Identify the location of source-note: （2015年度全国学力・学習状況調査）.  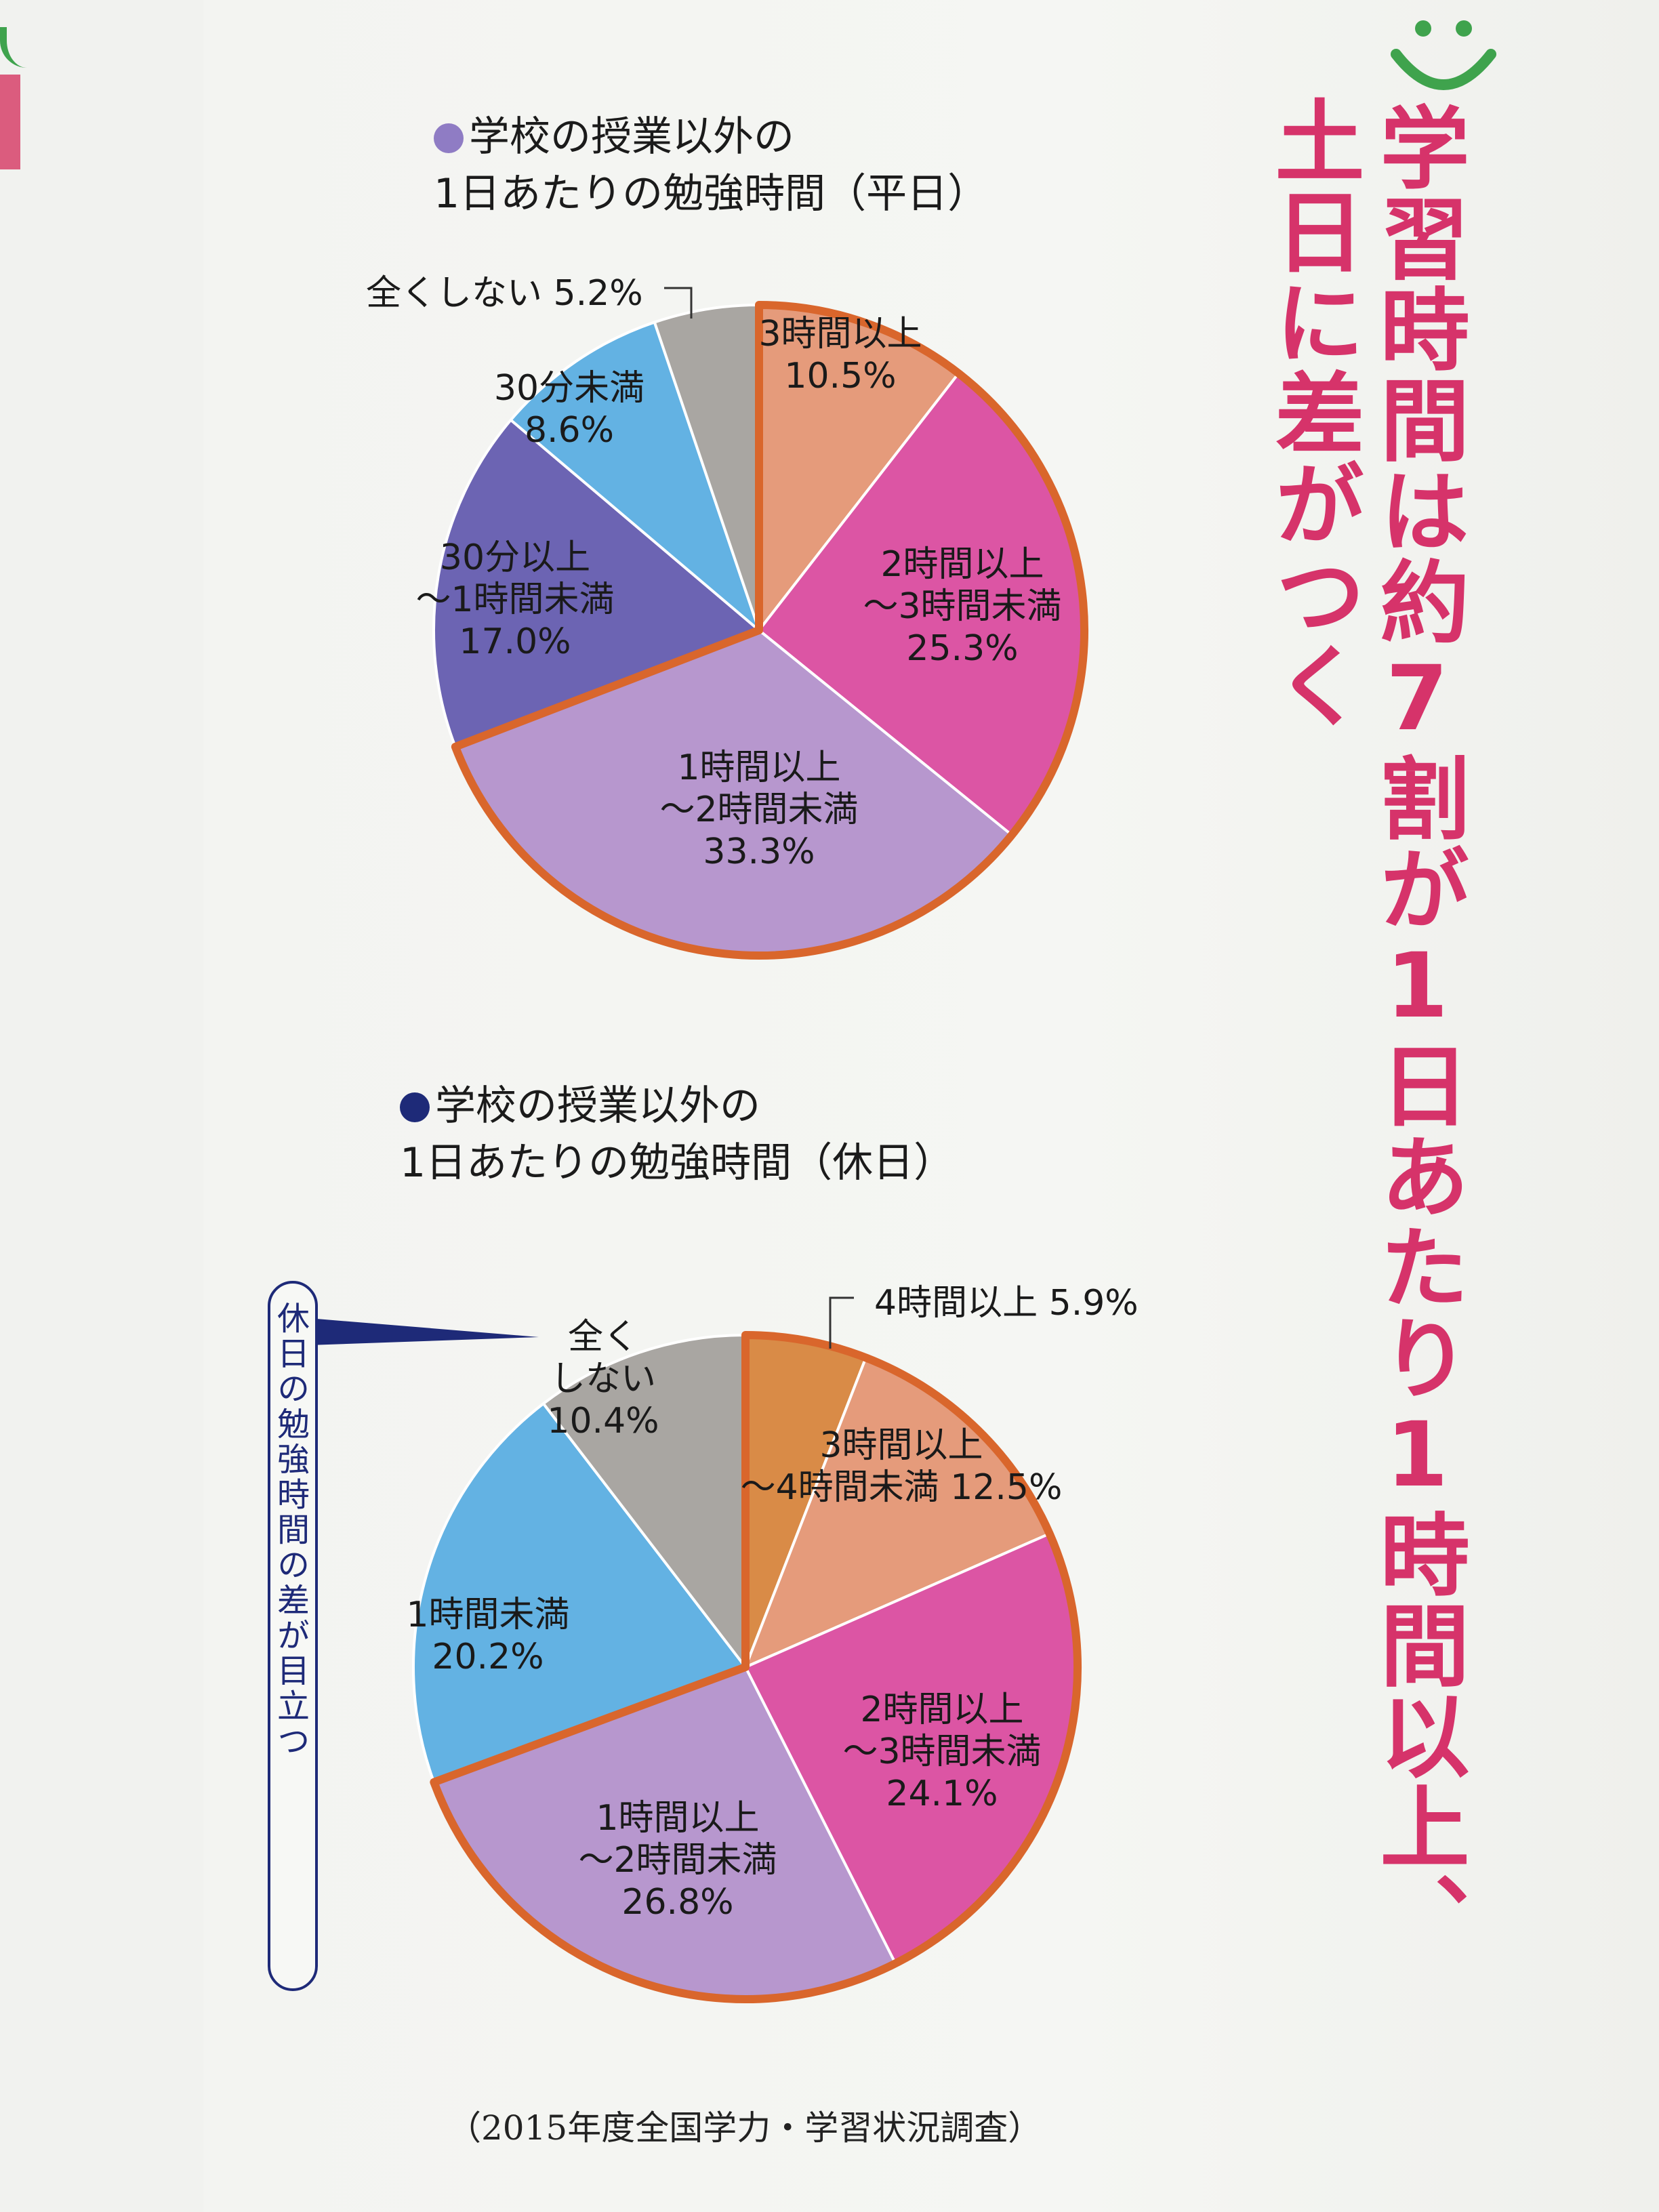
(745, 2128).